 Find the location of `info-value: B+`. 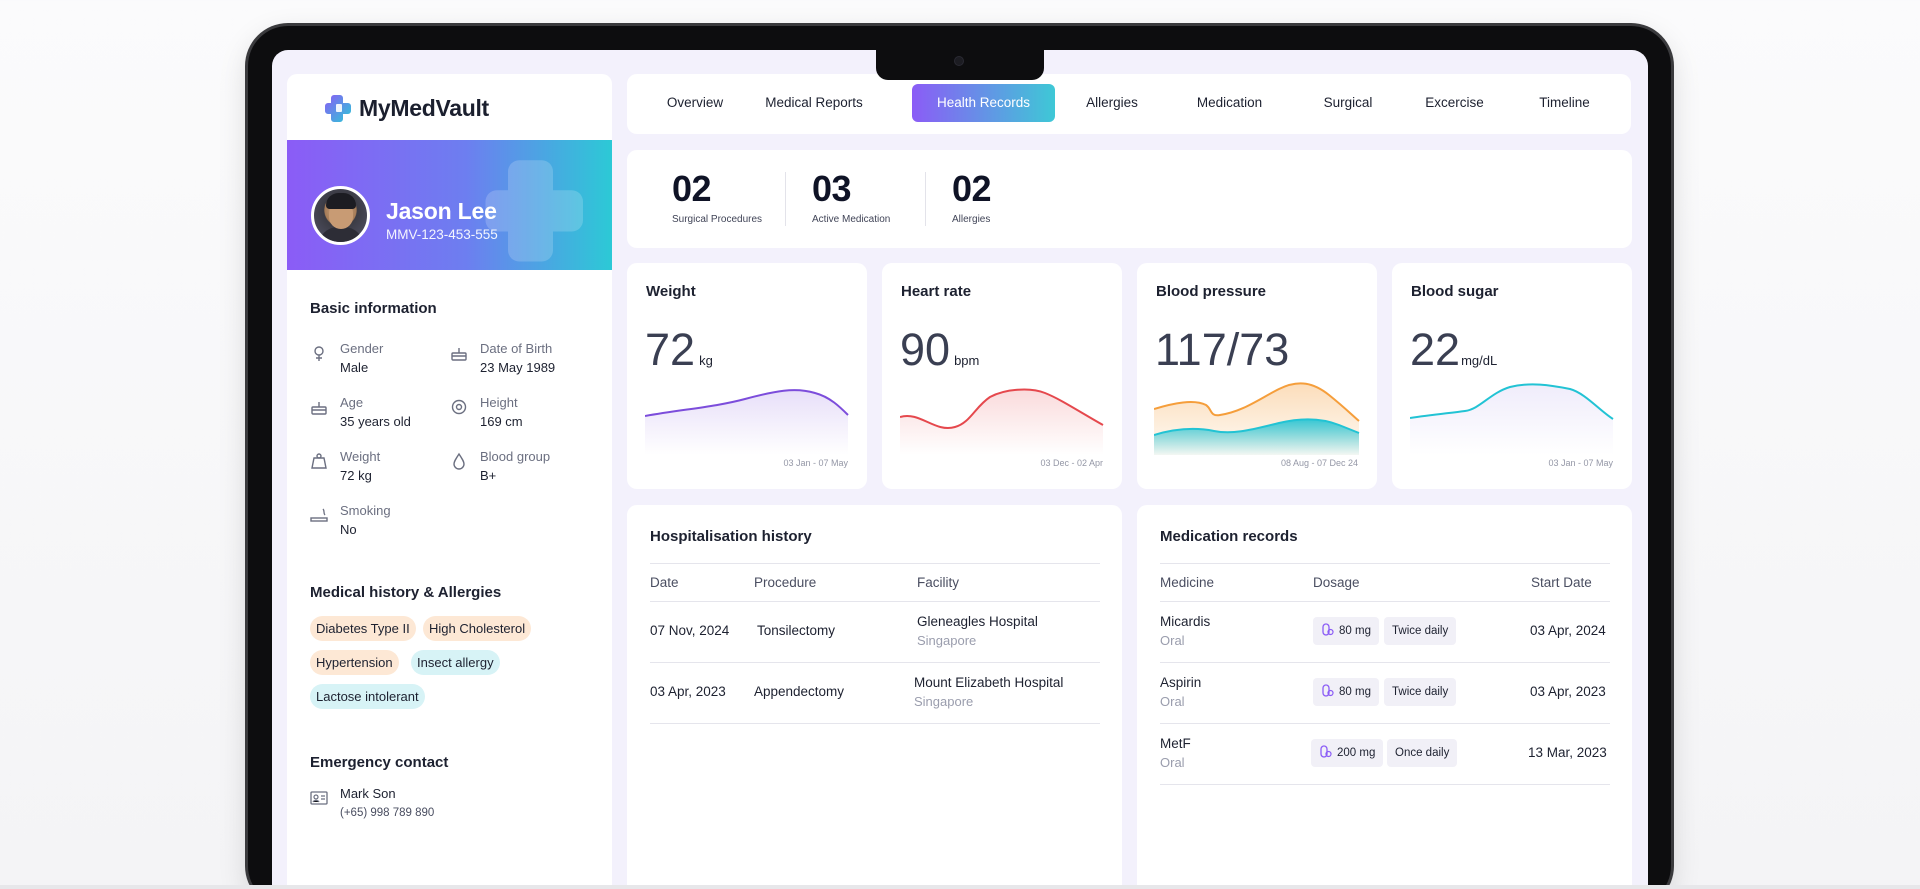

info-value: B+ is located at coordinates (488, 475).